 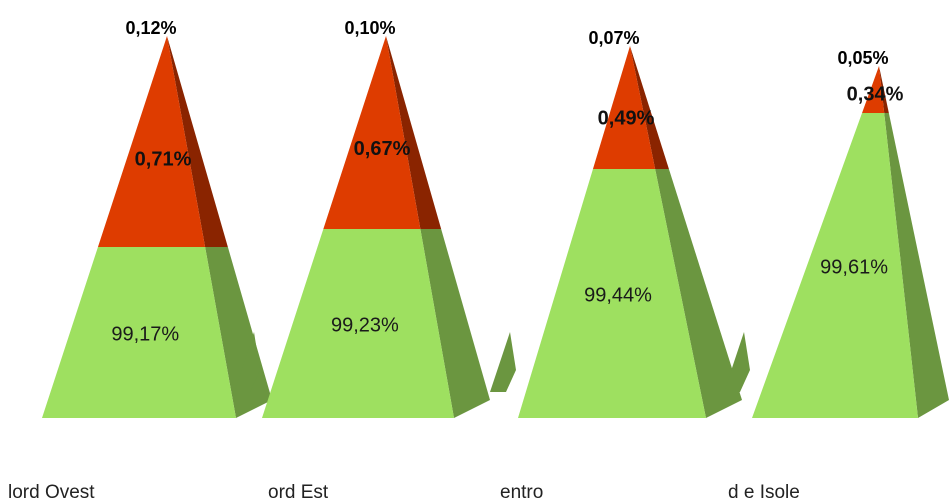 What do you see at coordinates (369, 28) in the screenshot?
I see `top-value-label: 0,10%` at bounding box center [369, 28].